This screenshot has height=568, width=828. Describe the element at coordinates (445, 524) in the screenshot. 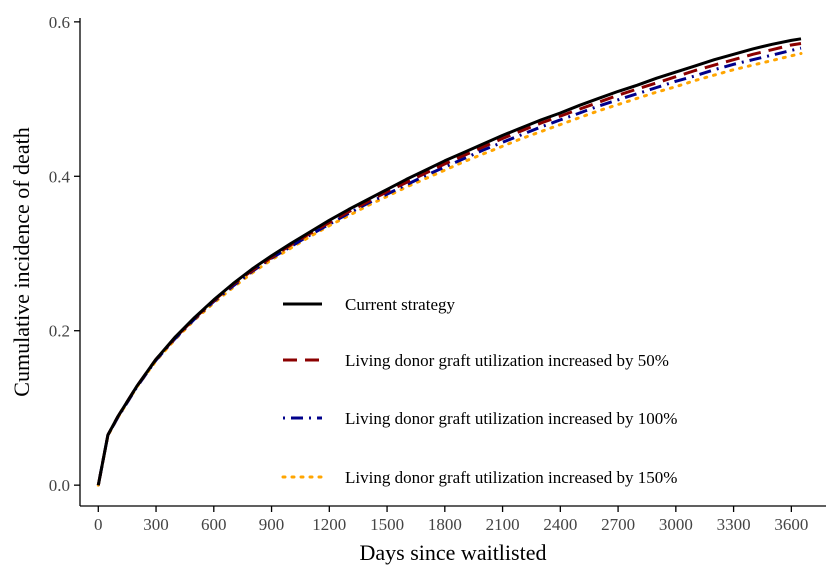

I see `x-tick-label: 1800` at that location.